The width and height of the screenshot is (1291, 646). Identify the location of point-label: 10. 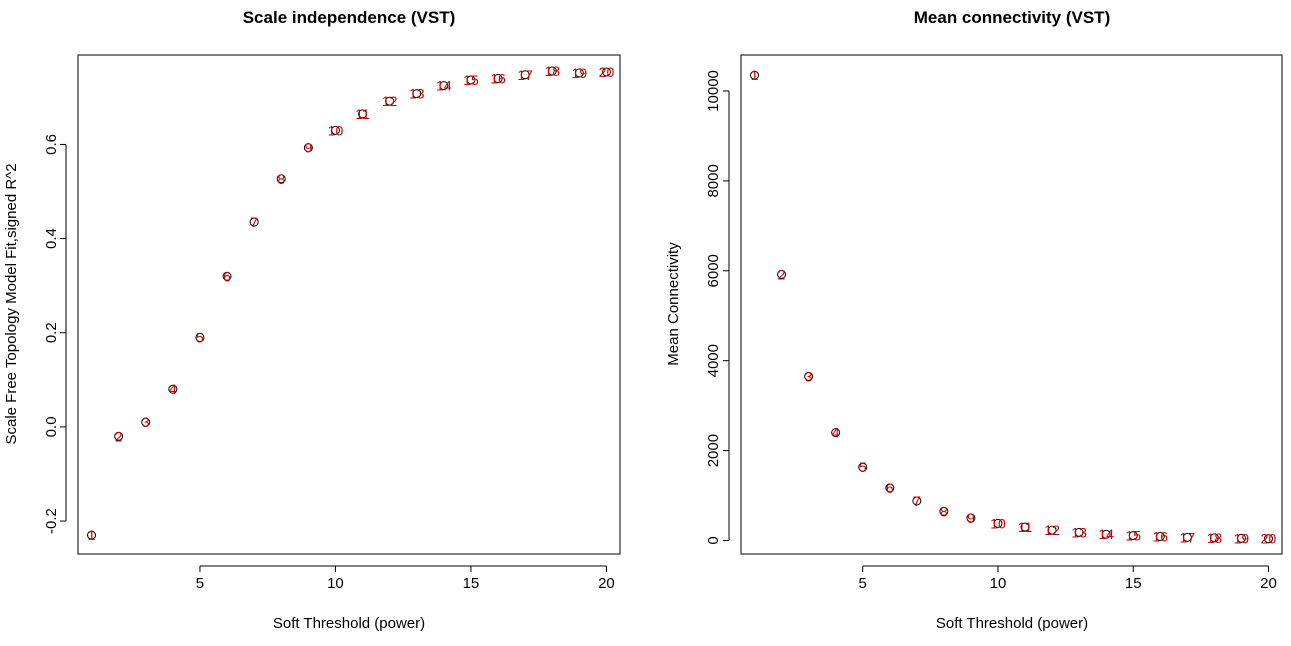
(998, 523).